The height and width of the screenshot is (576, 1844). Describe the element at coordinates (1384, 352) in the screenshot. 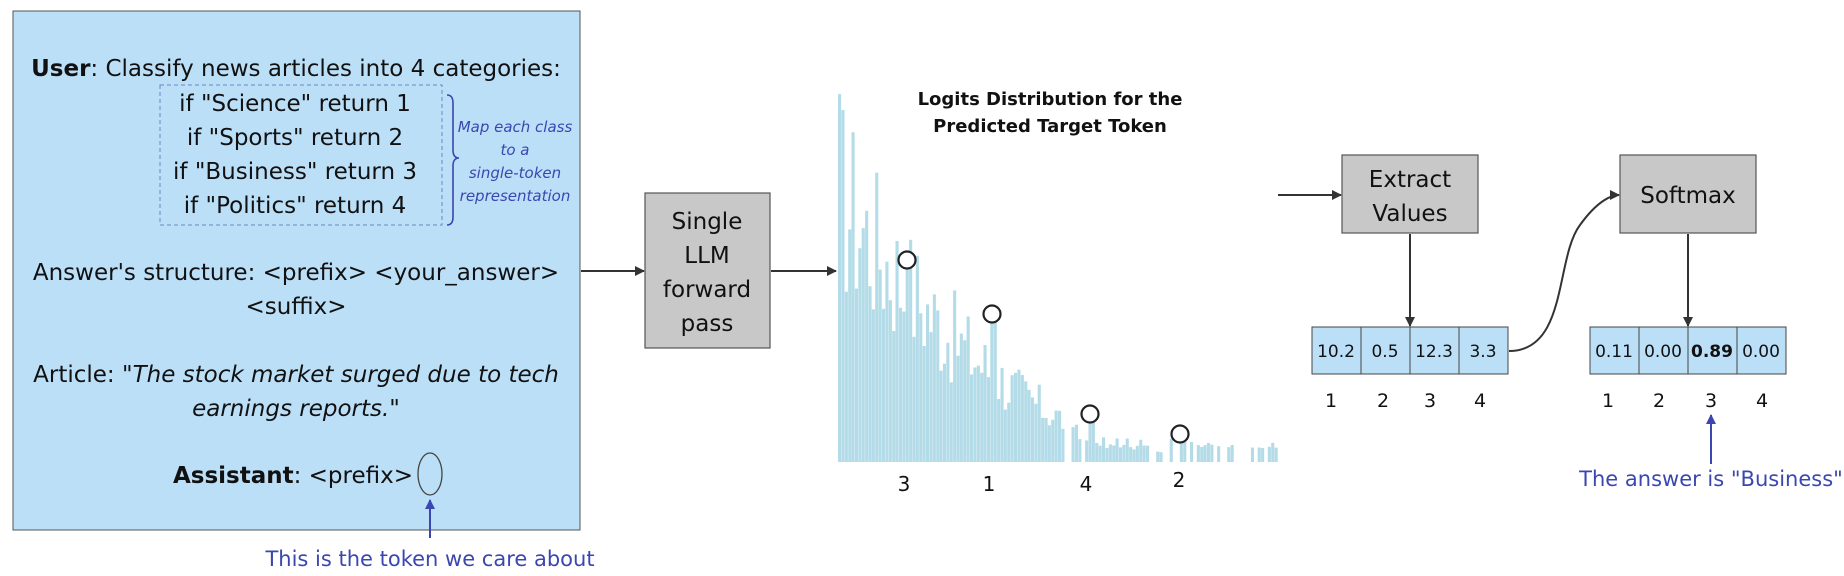

I see `logit-value: 0.5` at that location.